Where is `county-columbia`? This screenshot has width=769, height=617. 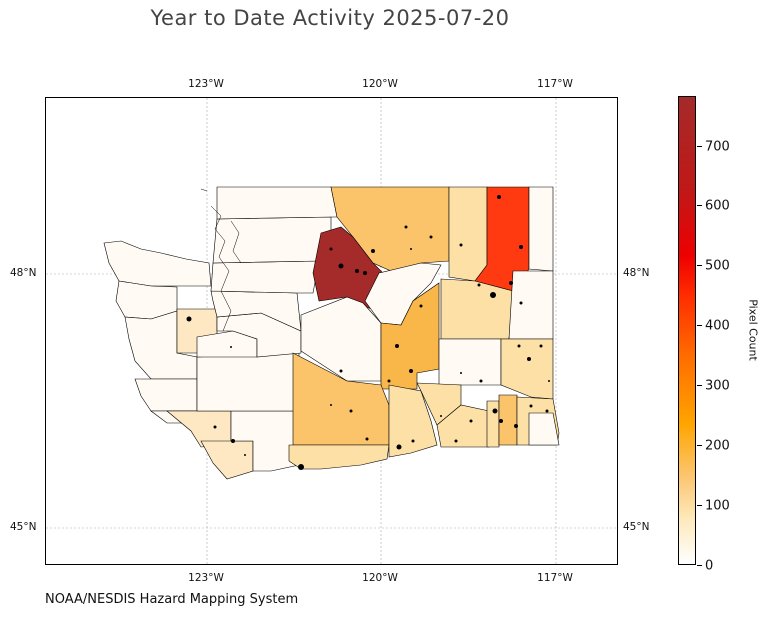
county-columbia is located at coordinates (493, 424).